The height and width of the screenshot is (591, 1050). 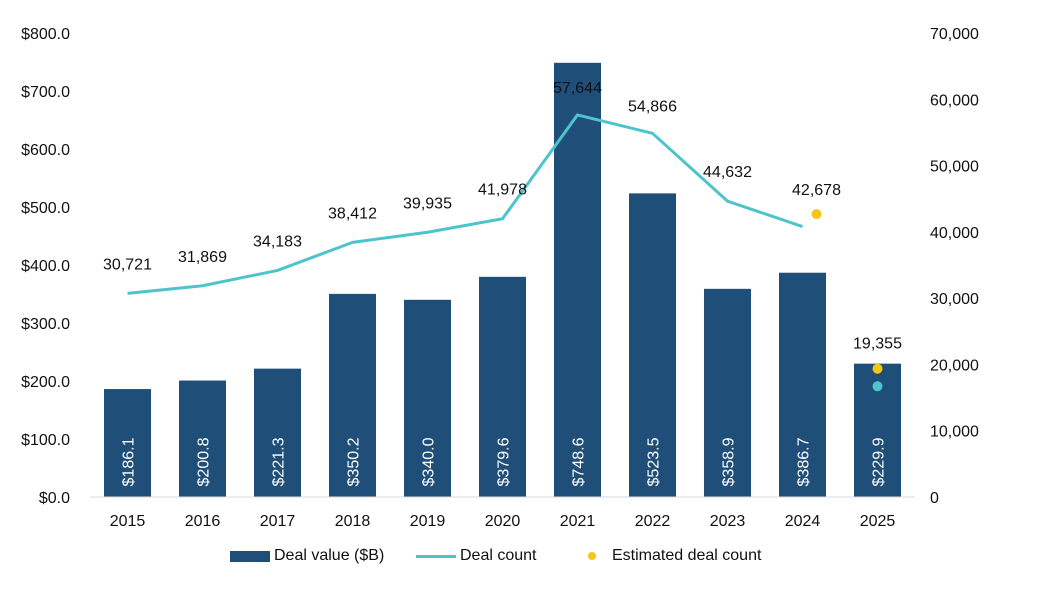 I want to click on right-axis-tick-label: 20,000, so click(x=954, y=365).